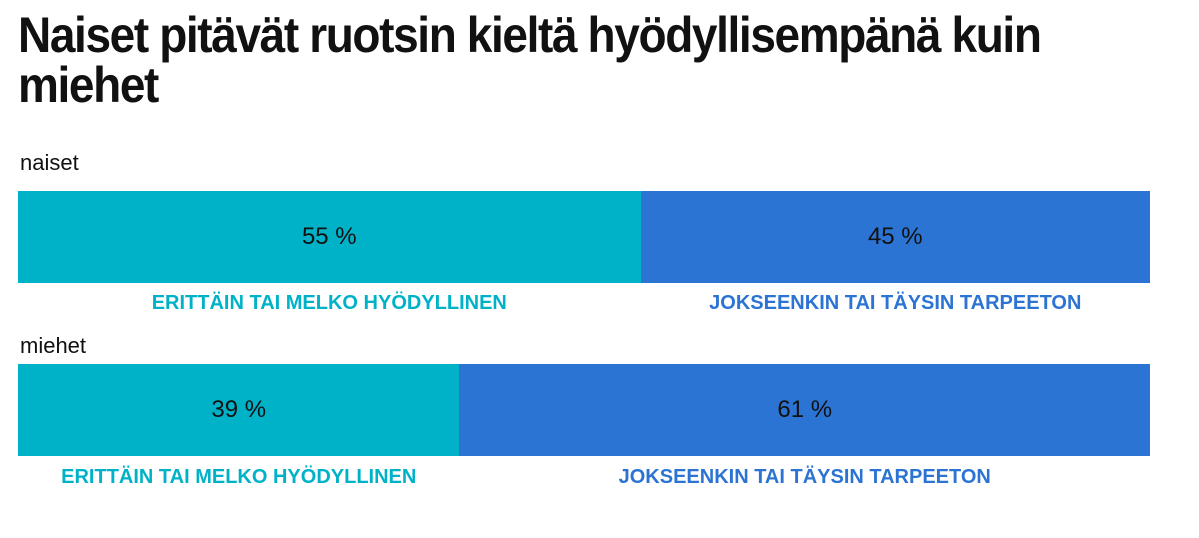  I want to click on group-label-miehet: miehet, so click(53, 345).